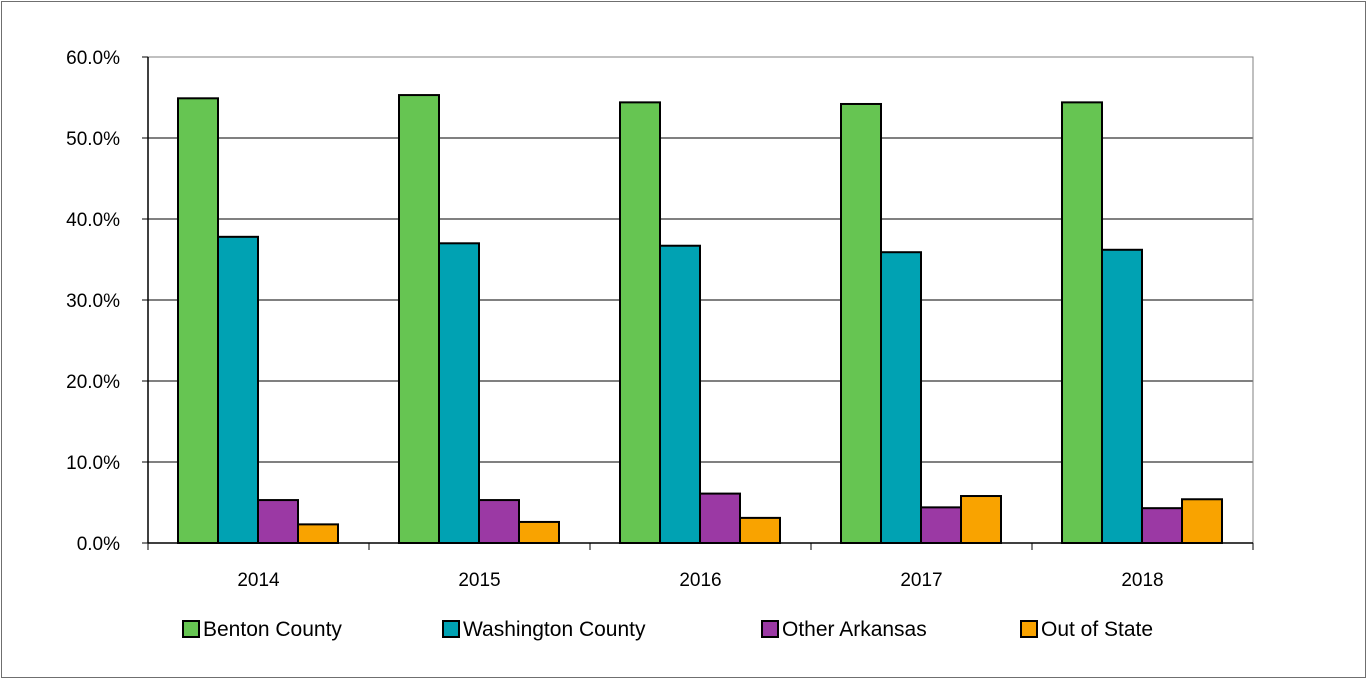  Describe the element at coordinates (93, 382) in the screenshot. I see `y-tick-label: 20.0%` at that location.